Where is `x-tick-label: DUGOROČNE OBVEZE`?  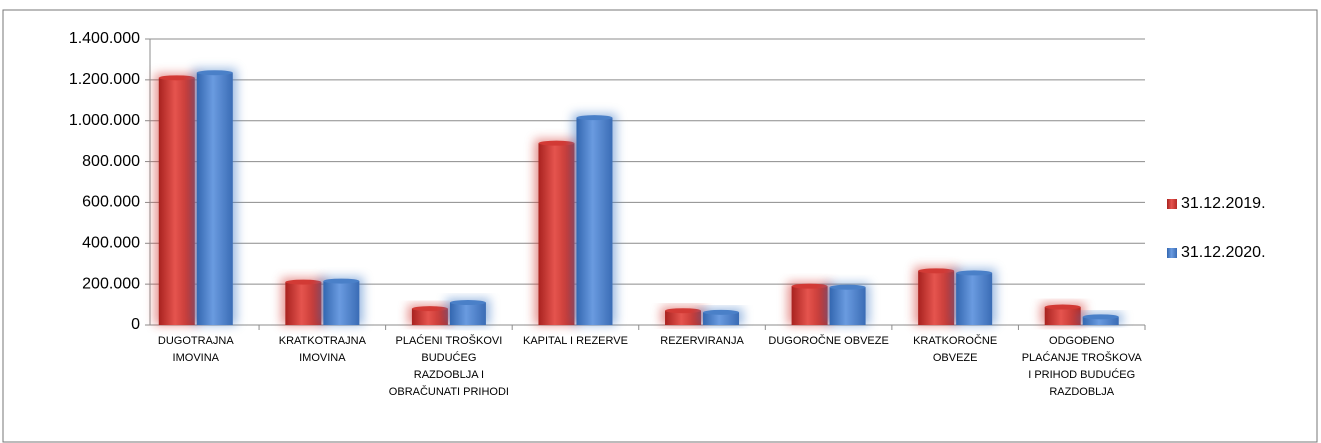 x-tick-label: DUGOROČNE OBVEZE is located at coordinates (828, 341).